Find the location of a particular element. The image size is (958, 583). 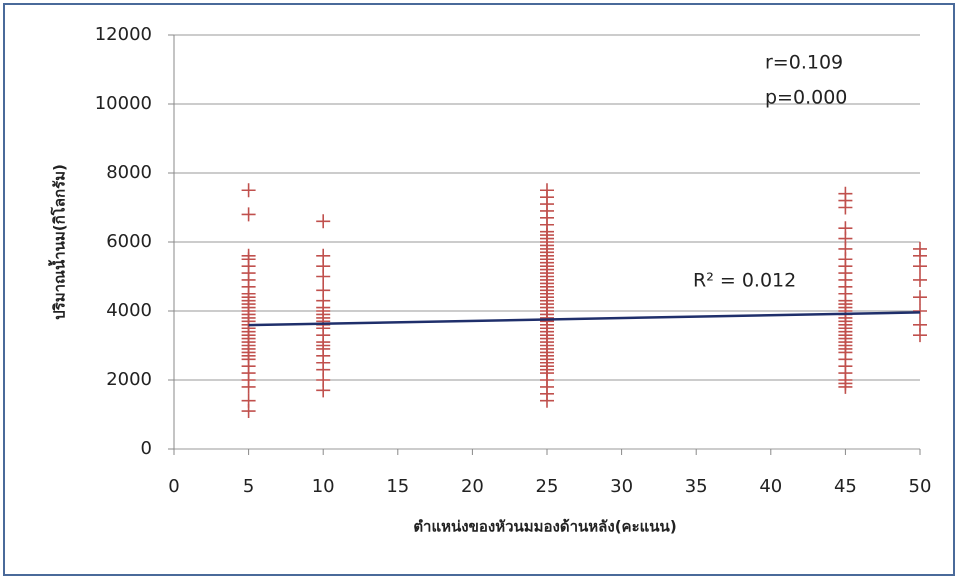

x-tick-label: 10 is located at coordinates (323, 486).